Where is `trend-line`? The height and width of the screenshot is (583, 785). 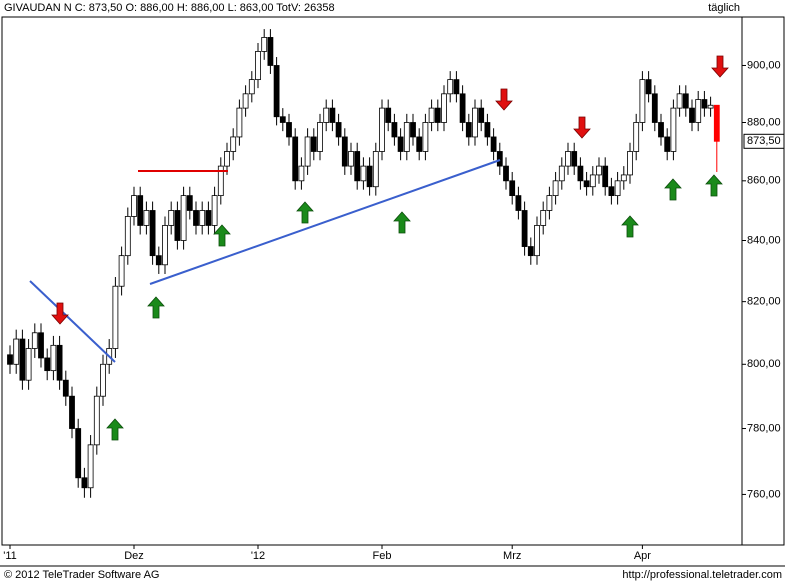
trend-line is located at coordinates (325, 222).